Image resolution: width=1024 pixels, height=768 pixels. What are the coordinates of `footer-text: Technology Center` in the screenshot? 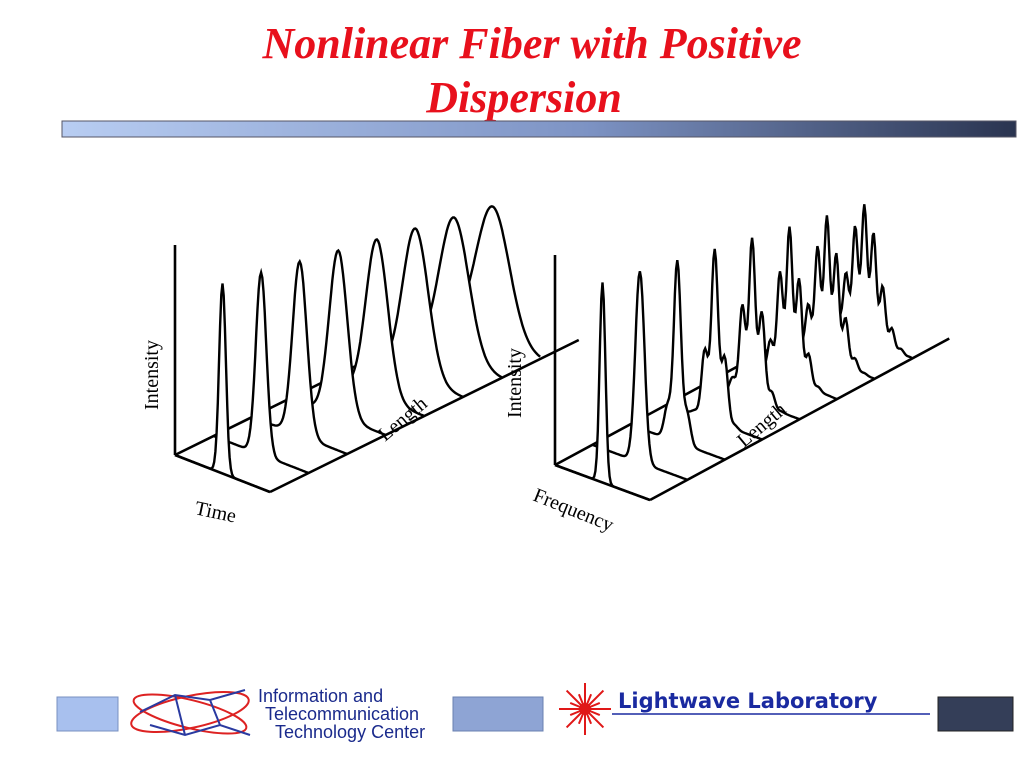 It's located at (350, 732).